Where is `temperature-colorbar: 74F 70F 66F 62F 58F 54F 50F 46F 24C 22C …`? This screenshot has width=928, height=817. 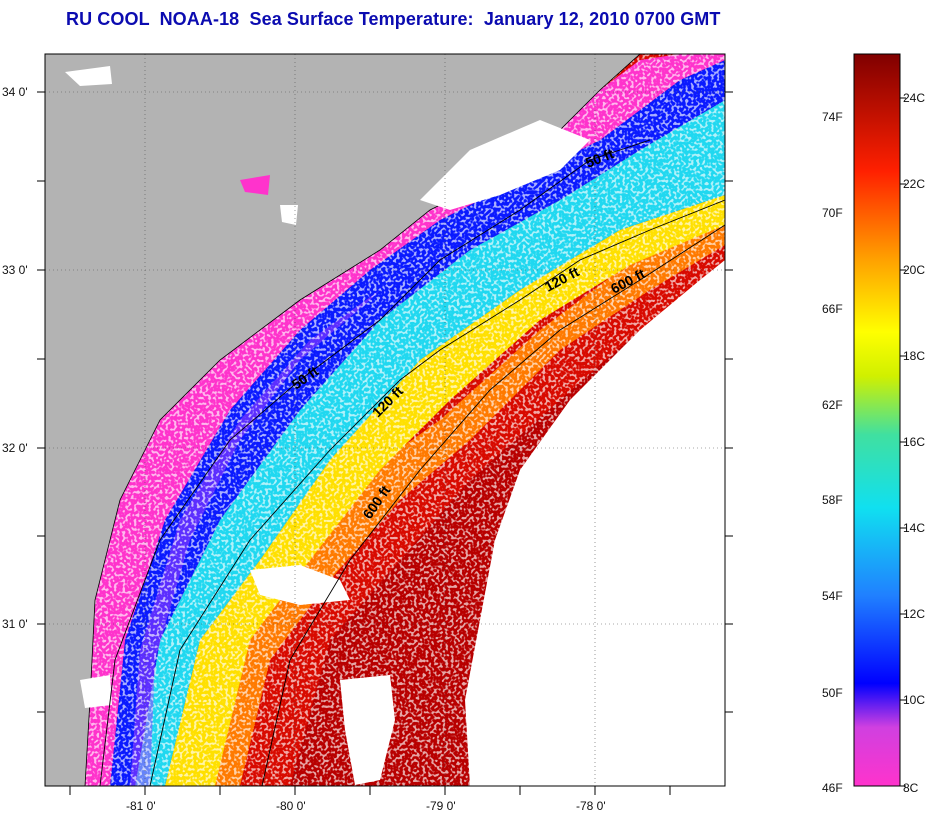 temperature-colorbar: 74F 70F 66F 62F 58F 54F 50F 46F 24C 22C … is located at coordinates (873, 424).